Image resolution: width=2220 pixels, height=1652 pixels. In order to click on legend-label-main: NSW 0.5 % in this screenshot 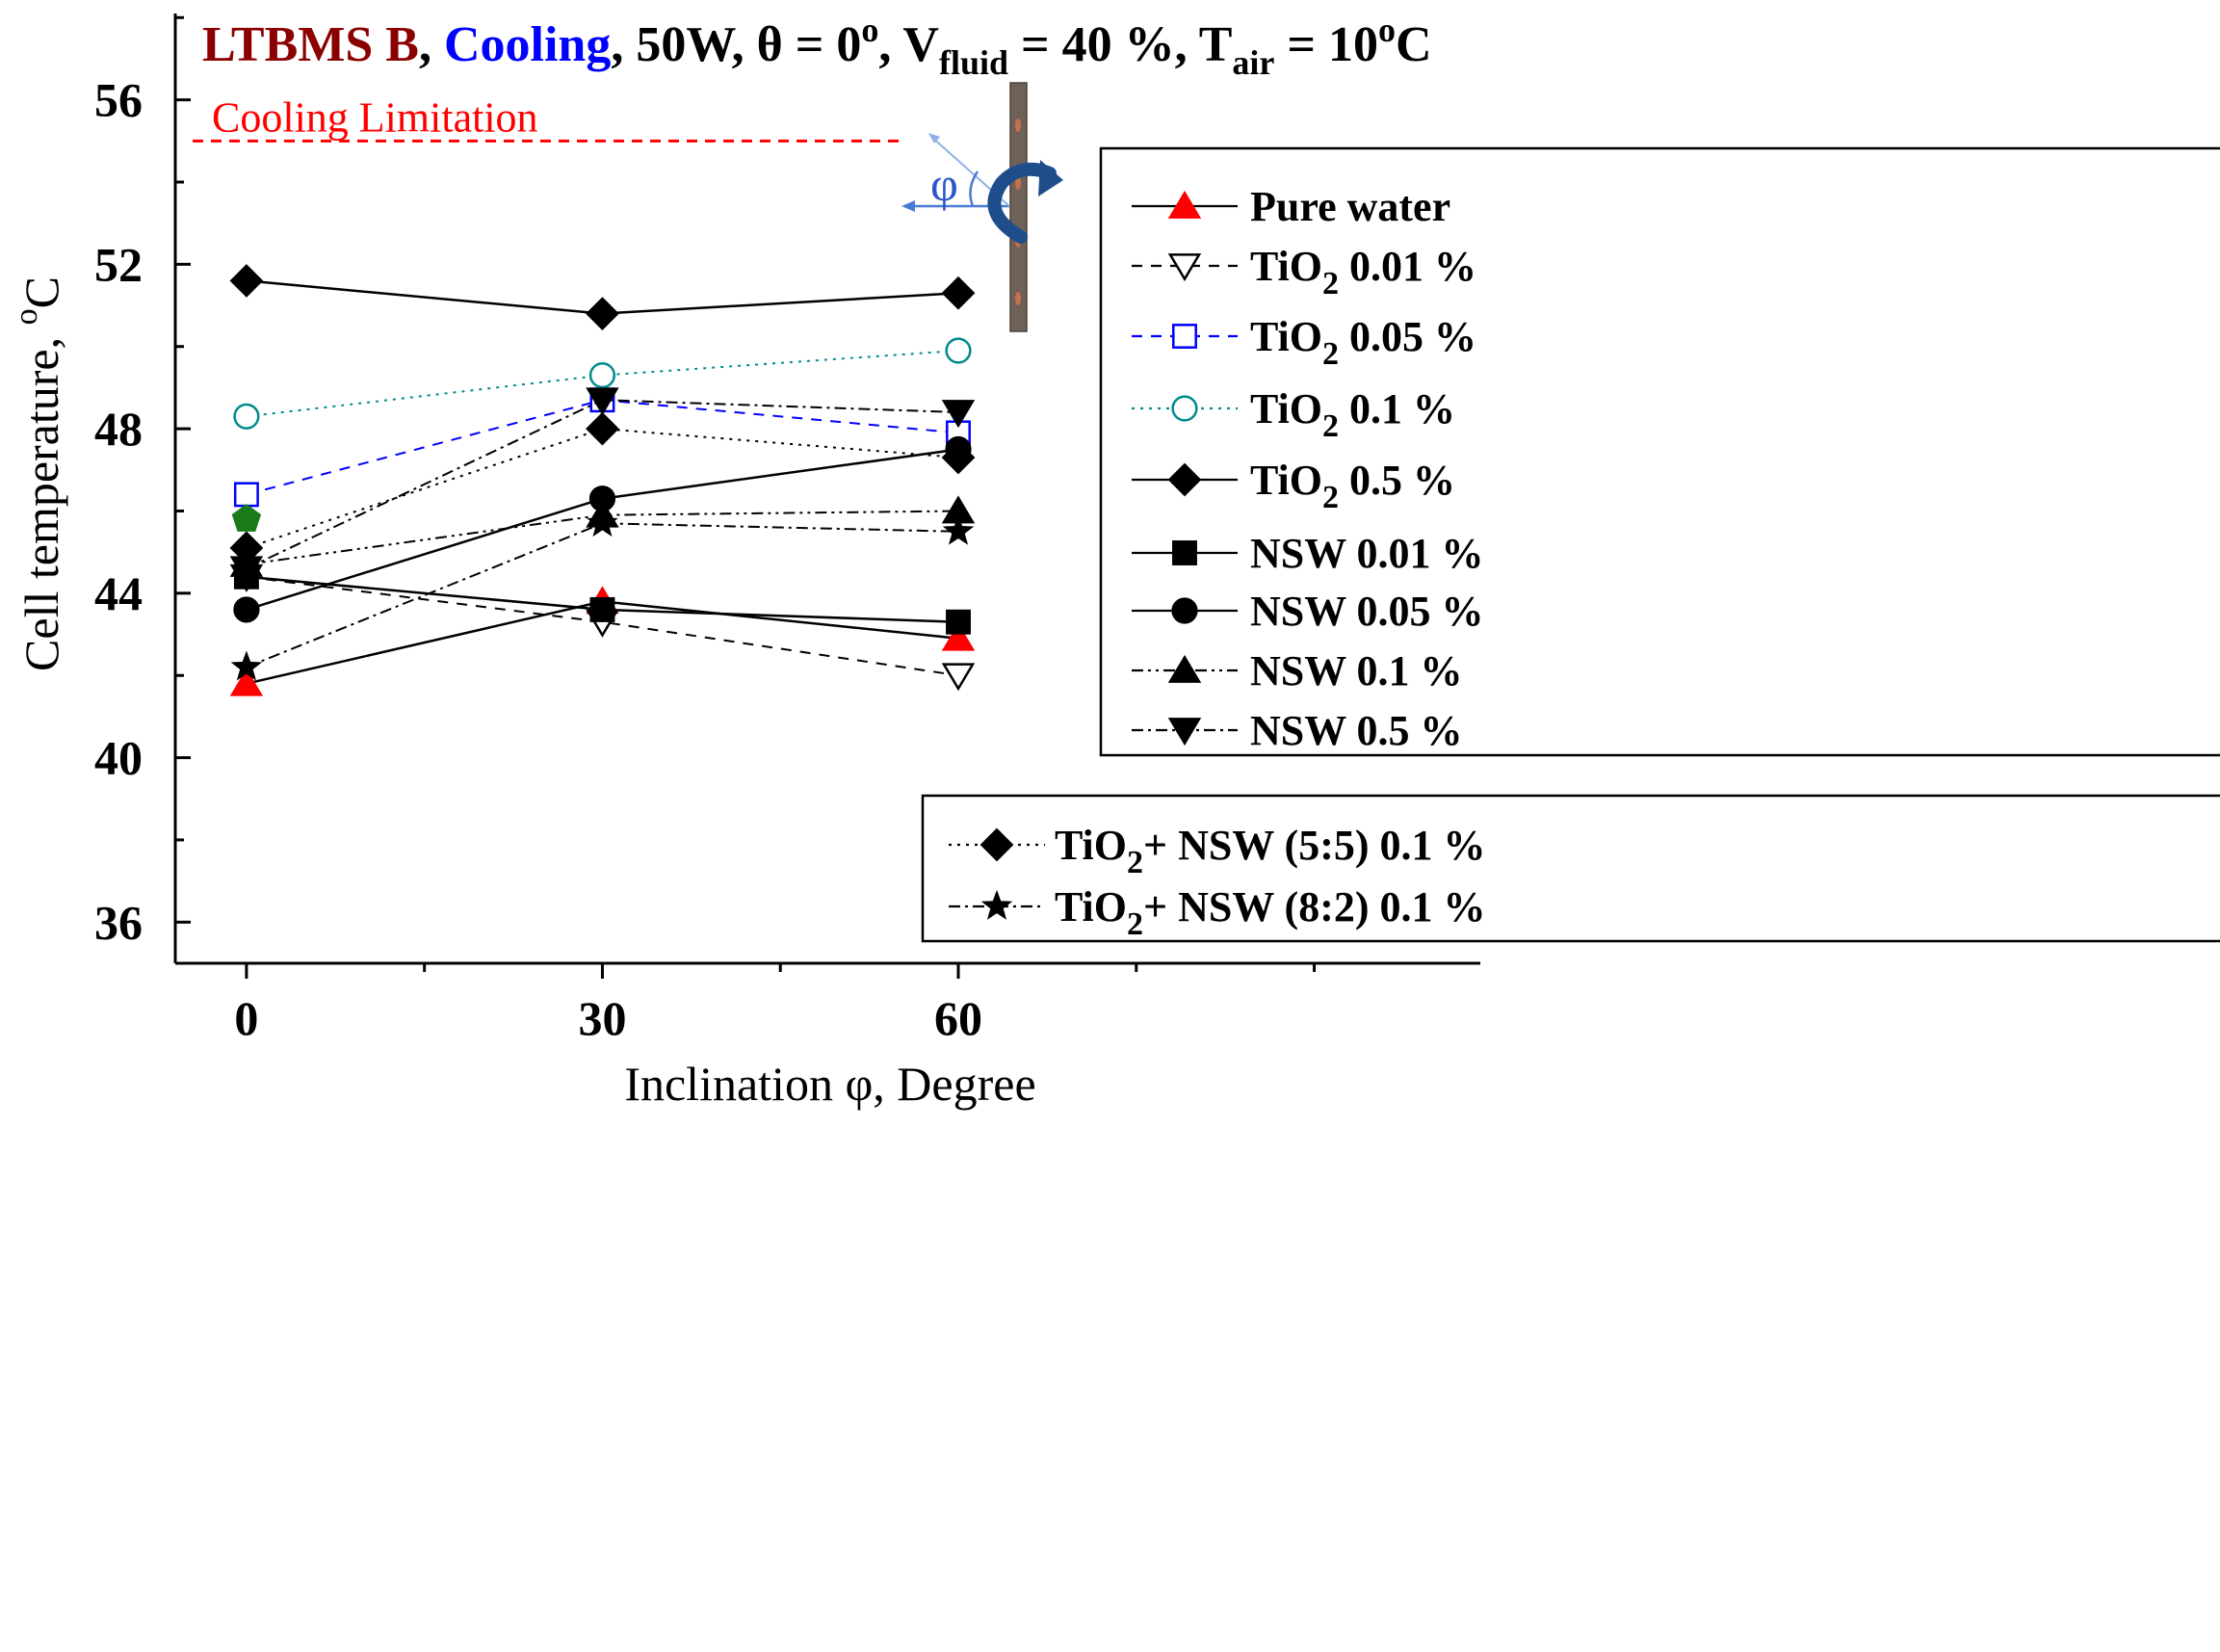, I will do `click(1356, 730)`.